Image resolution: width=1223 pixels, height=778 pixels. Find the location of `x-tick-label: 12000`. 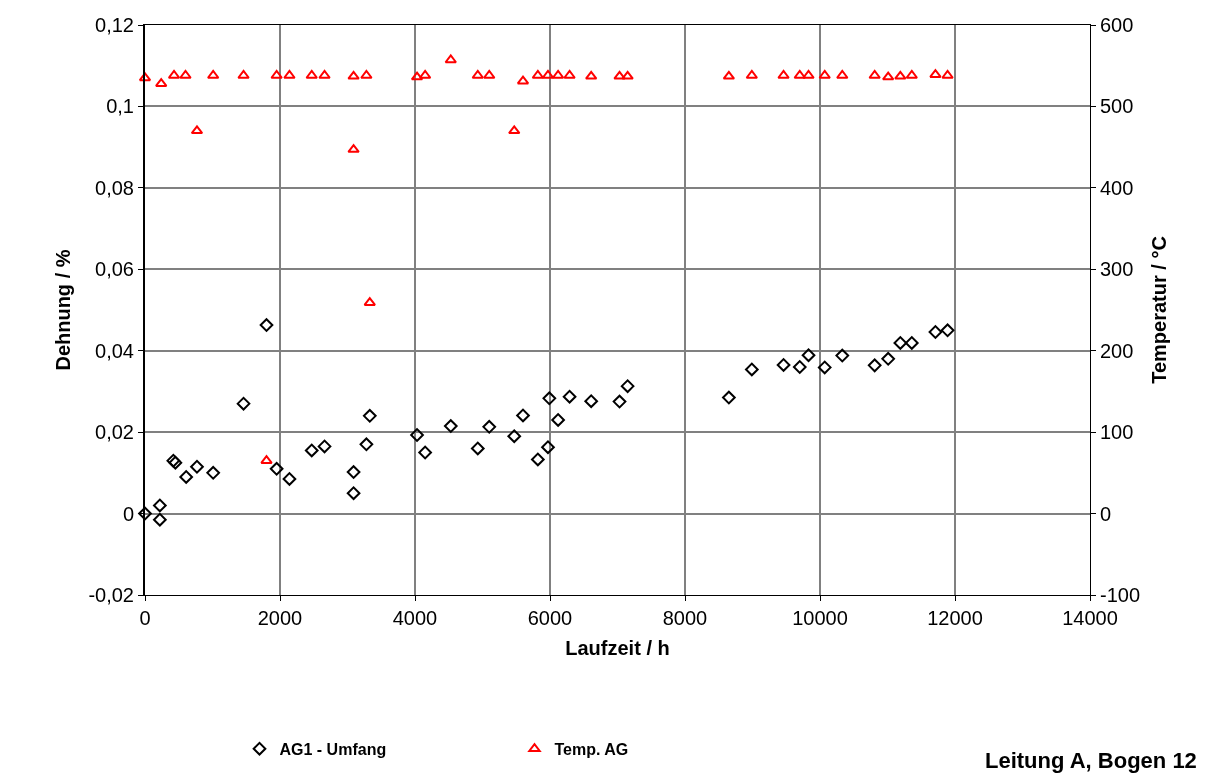

x-tick-label: 12000 is located at coordinates (955, 618).